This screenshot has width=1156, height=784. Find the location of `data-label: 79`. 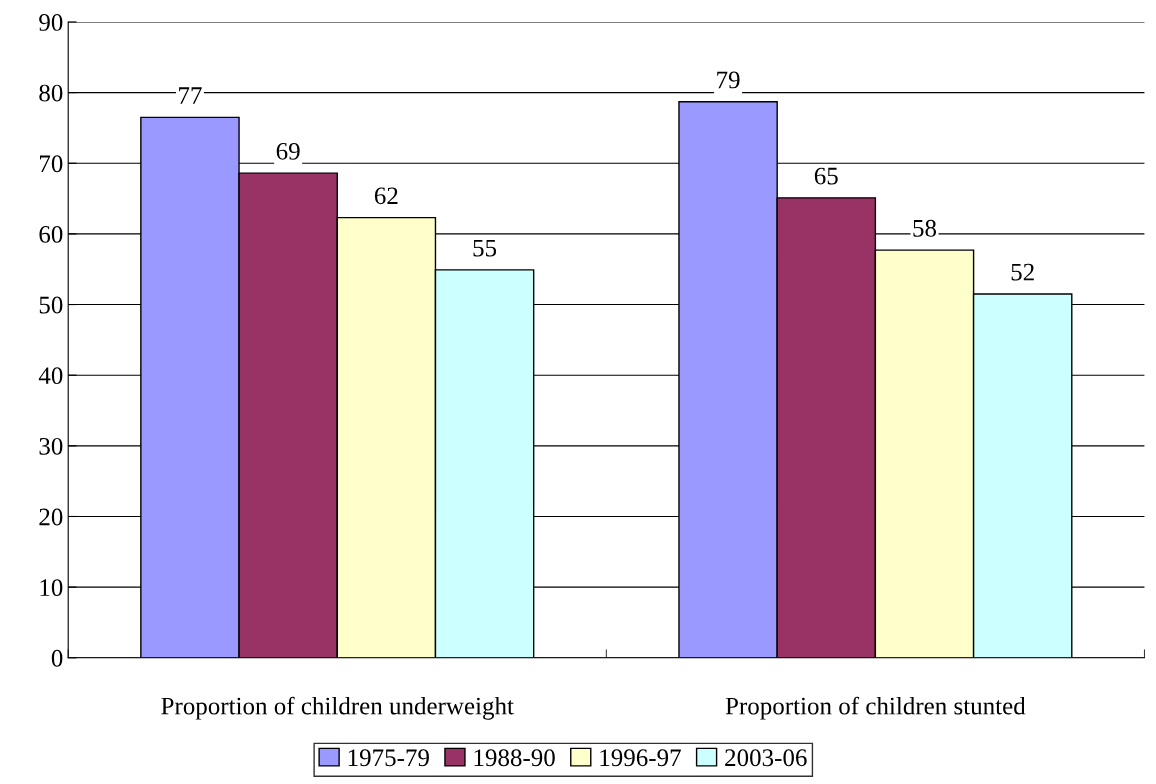

data-label: 79 is located at coordinates (728, 80).